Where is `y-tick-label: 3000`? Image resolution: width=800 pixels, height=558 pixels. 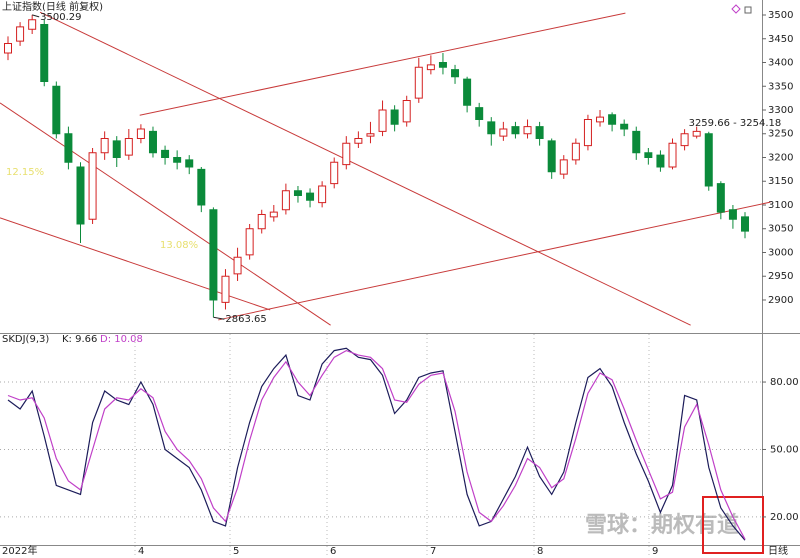
y-tick-label: 3000 is located at coordinates (780, 252).